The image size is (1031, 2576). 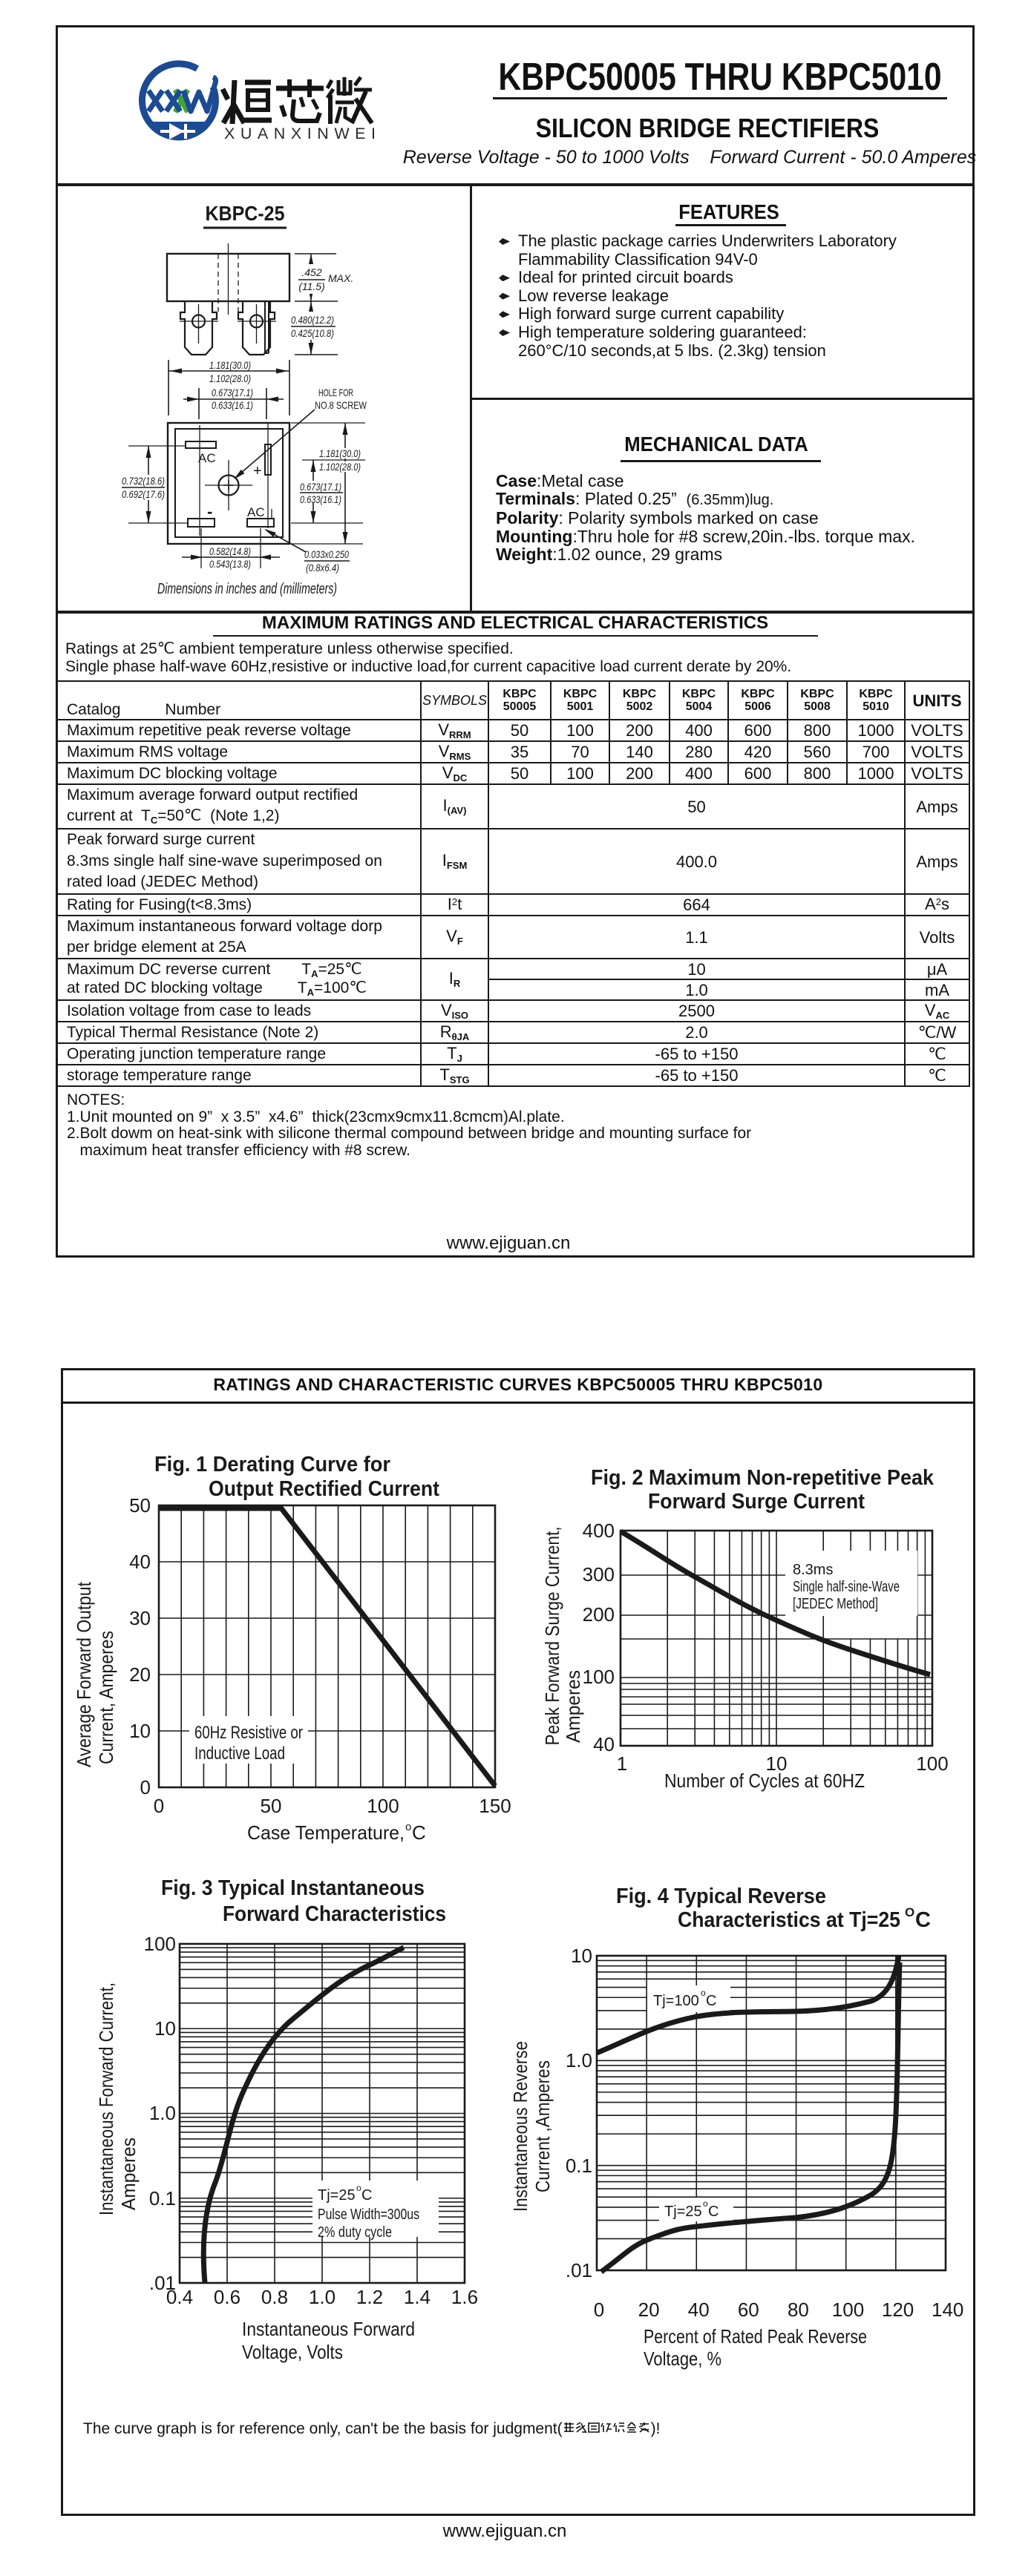 I want to click on svg-text: Fig. 4 Typical Reverse, so click(x=721, y=1896).